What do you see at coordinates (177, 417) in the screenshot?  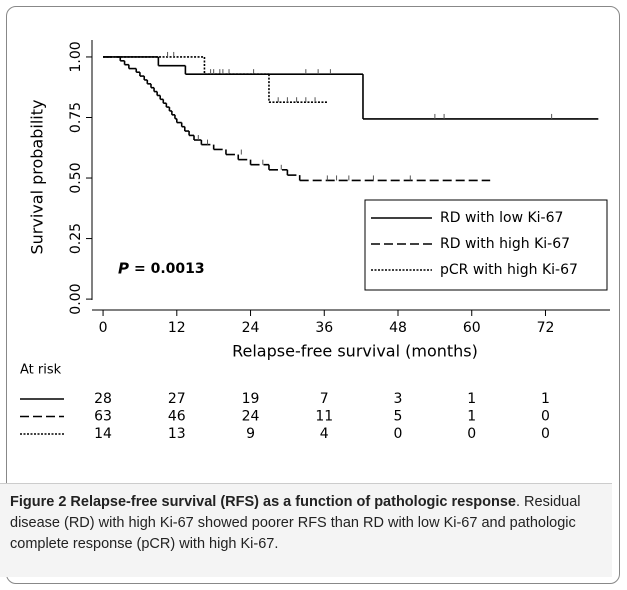 I see `at-risk-value: 46` at bounding box center [177, 417].